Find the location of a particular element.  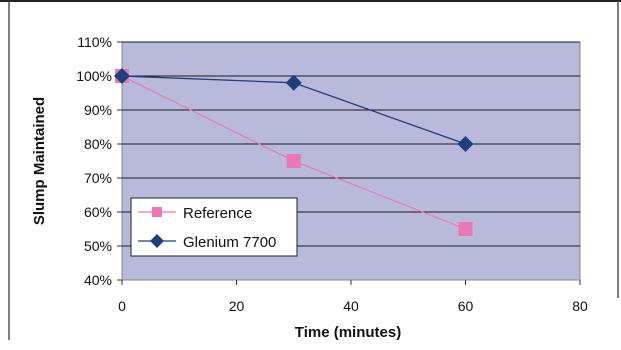

legend-marker-glenium is located at coordinates (157, 241).